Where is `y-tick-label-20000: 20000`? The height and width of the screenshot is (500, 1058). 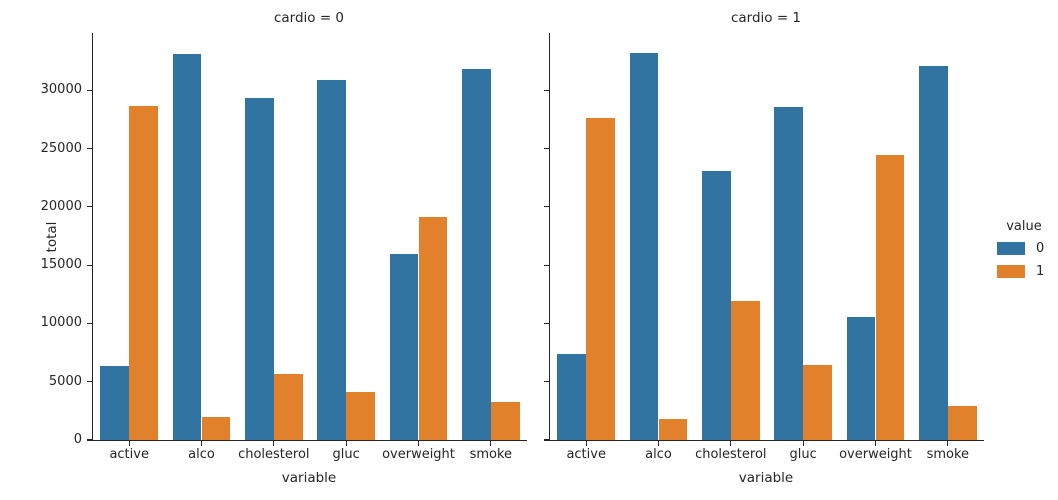
y-tick-label-20000: 20000 is located at coordinates (61, 206).